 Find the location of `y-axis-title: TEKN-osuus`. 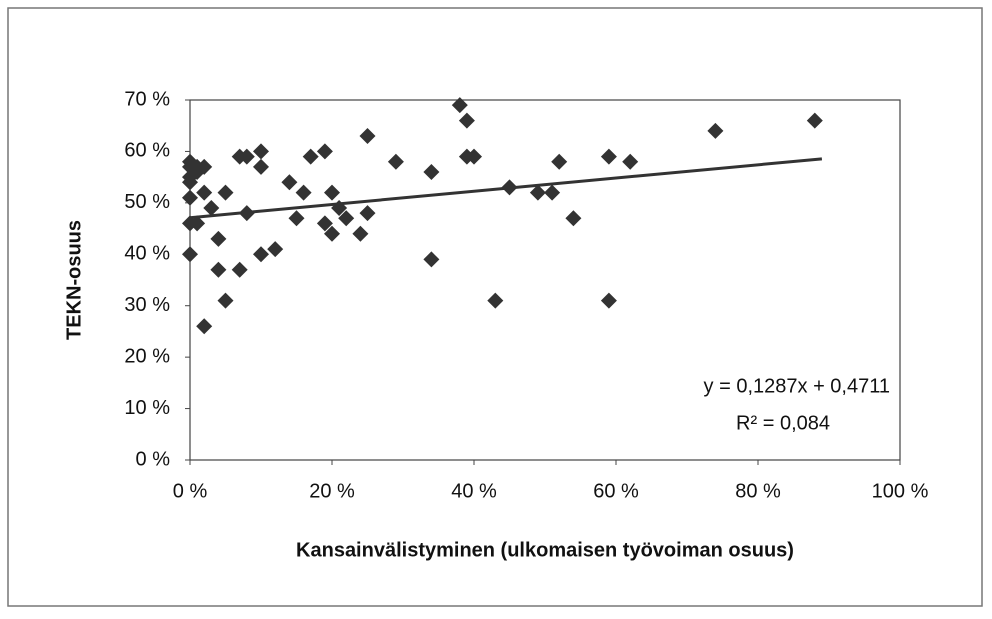

y-axis-title: TEKN-osuus is located at coordinates (74, 280).